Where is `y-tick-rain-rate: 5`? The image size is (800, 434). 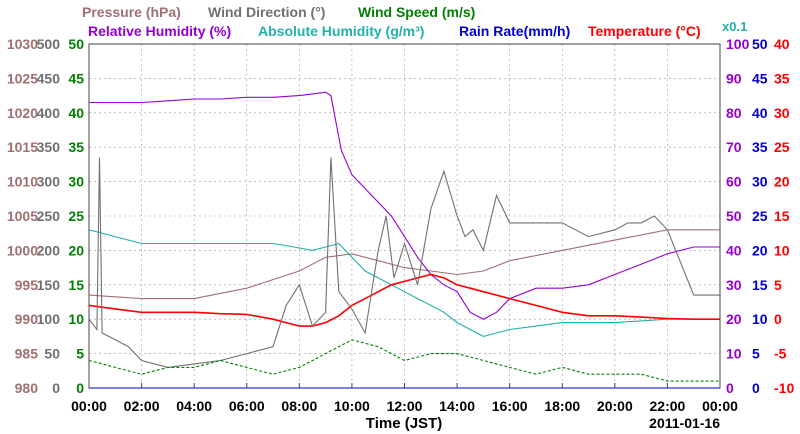
y-tick-rain-rate: 5 is located at coordinates (756, 354).